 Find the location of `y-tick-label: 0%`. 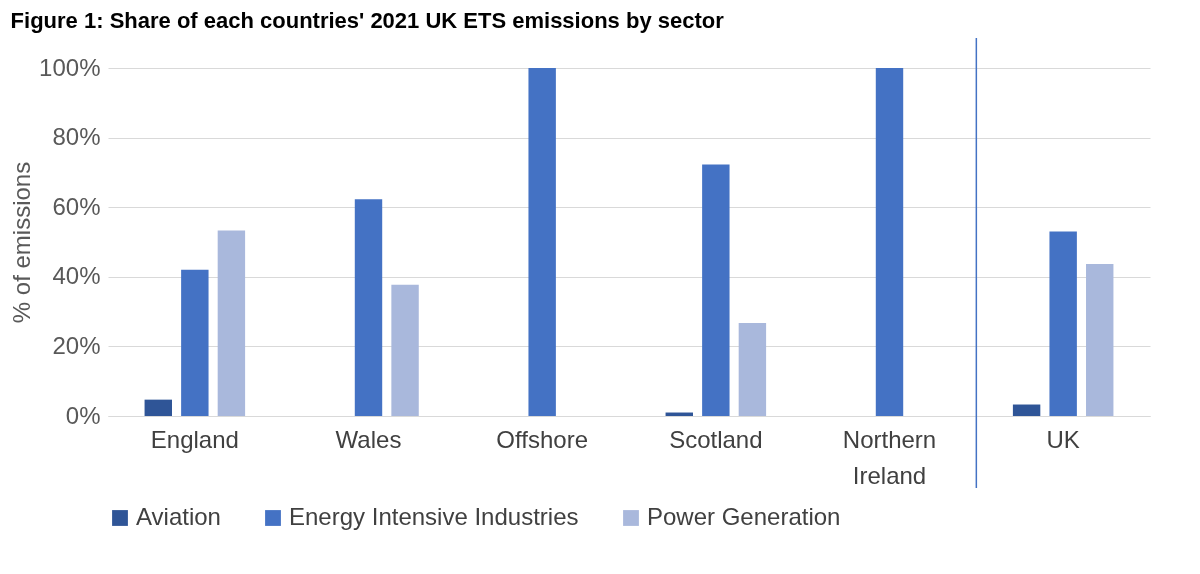

y-tick-label: 0% is located at coordinates (83, 415).